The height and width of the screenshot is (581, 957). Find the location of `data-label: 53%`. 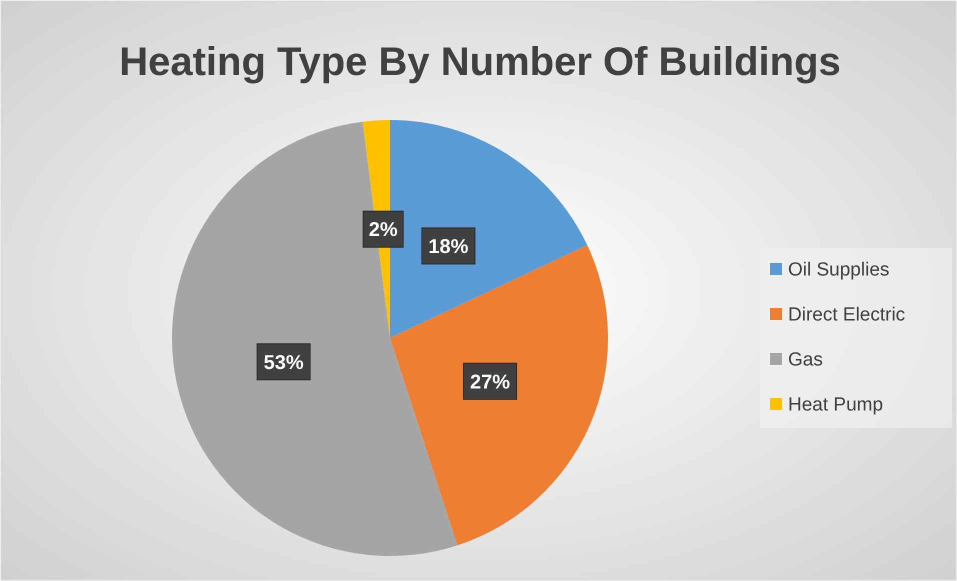

data-label: 53% is located at coordinates (284, 363).